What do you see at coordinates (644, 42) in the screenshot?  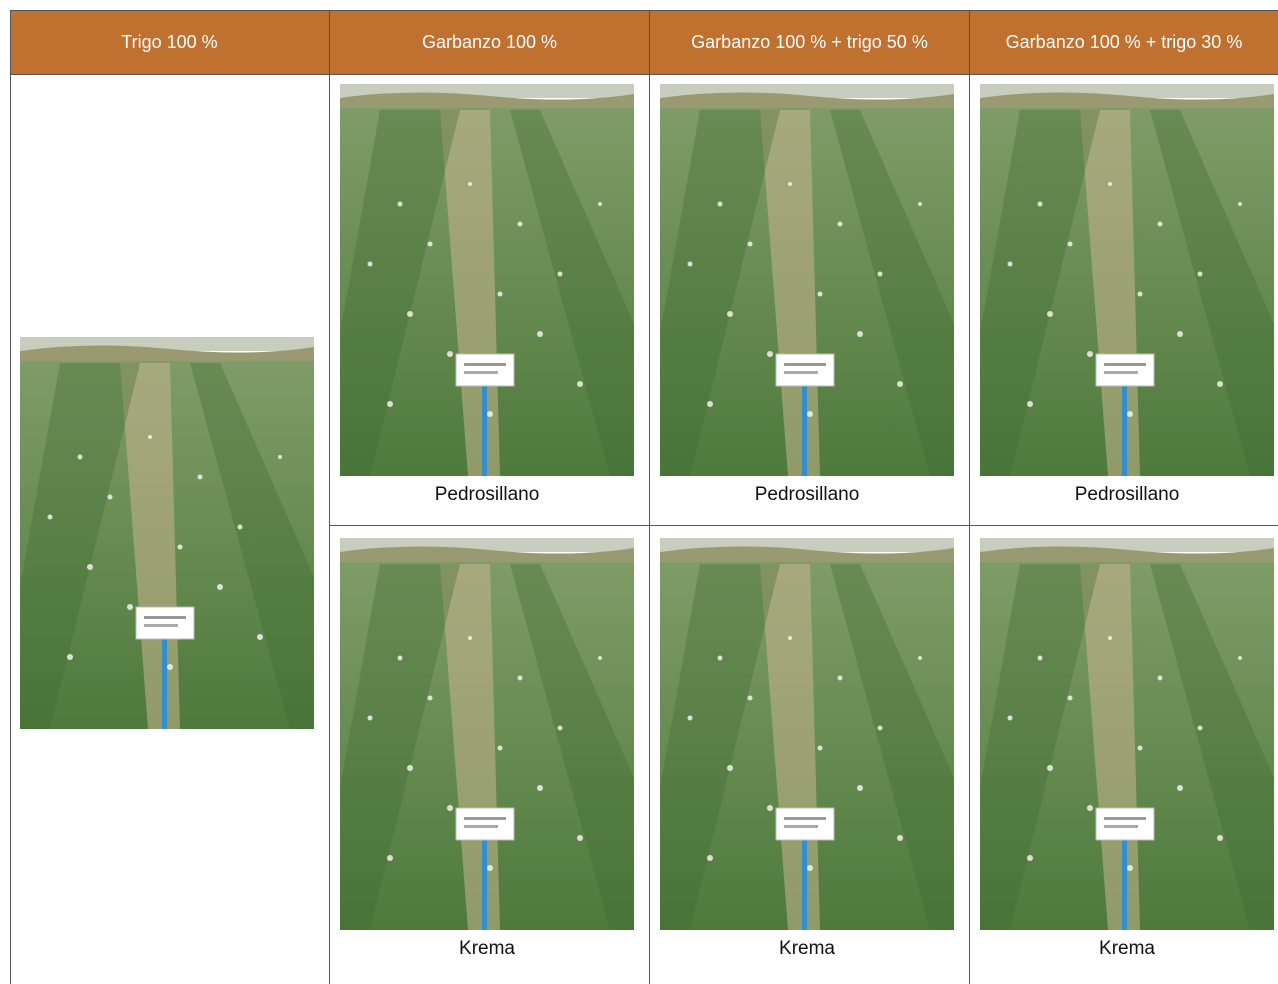 I see `table-header-row` at bounding box center [644, 42].